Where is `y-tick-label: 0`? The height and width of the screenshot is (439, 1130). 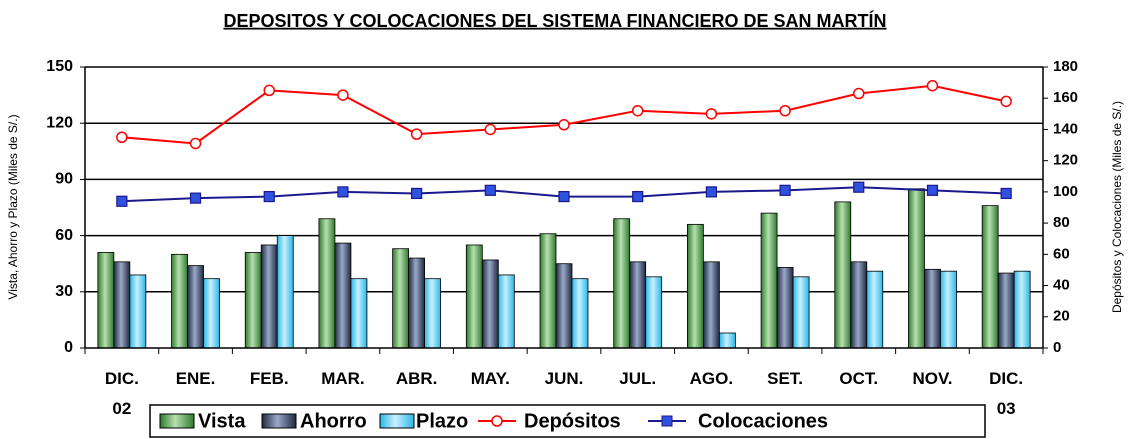 y-tick-label: 0 is located at coordinates (68, 347).